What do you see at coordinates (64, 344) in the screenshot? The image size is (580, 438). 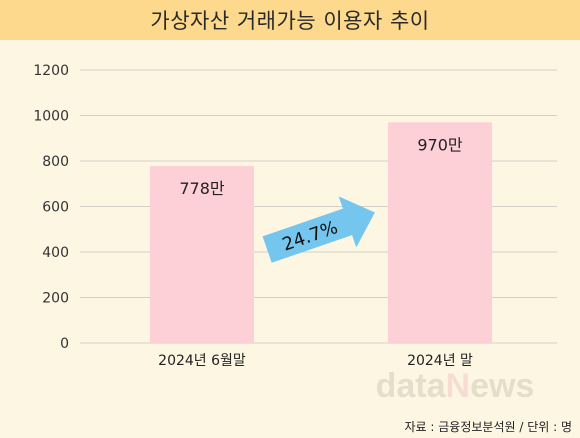 I see `y-tick-label: 0` at bounding box center [64, 344].